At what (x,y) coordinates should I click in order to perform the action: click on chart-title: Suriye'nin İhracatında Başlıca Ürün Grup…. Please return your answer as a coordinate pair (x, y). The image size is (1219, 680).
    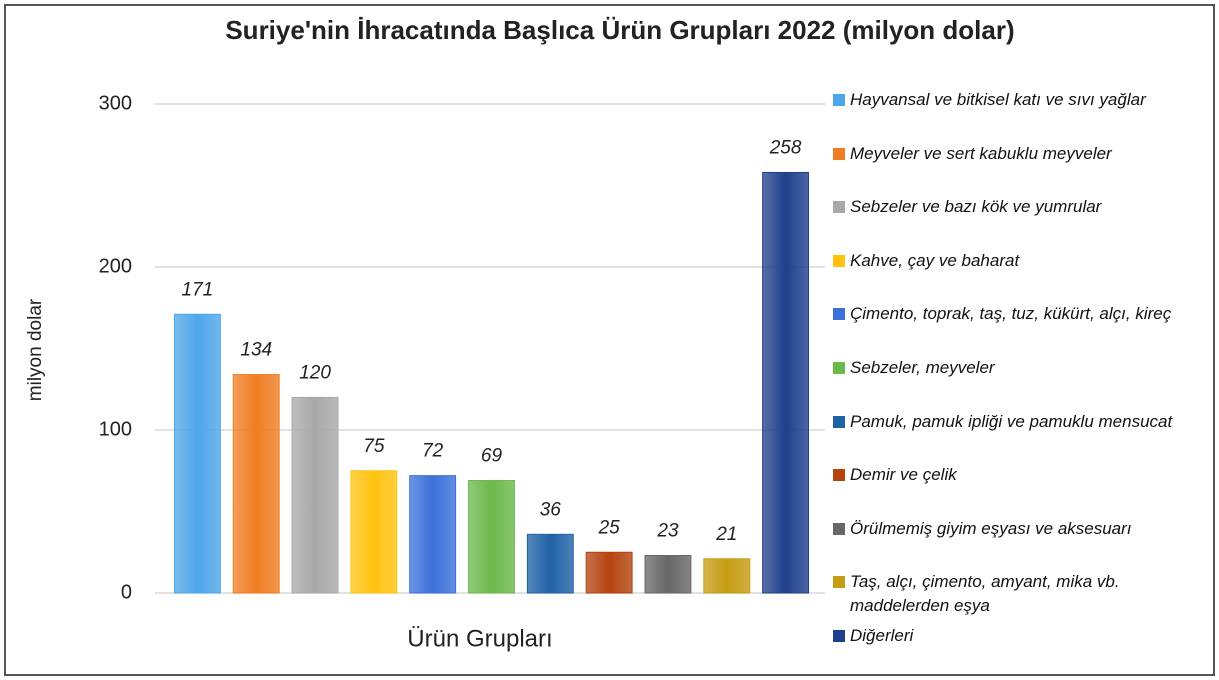
    Looking at the image, I should click on (619, 30).